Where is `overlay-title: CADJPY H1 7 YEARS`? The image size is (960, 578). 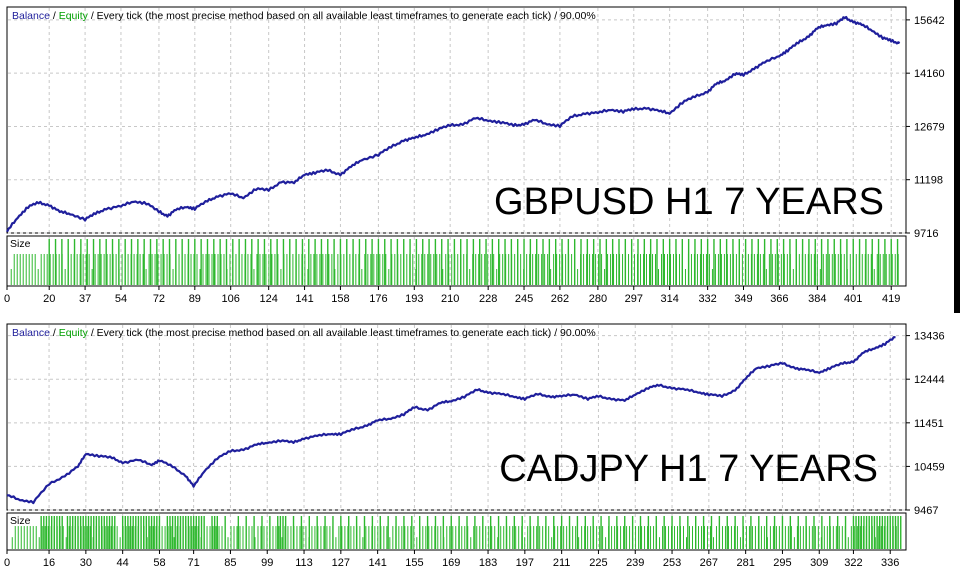
overlay-title: CADJPY H1 7 YEARS is located at coordinates (688, 469).